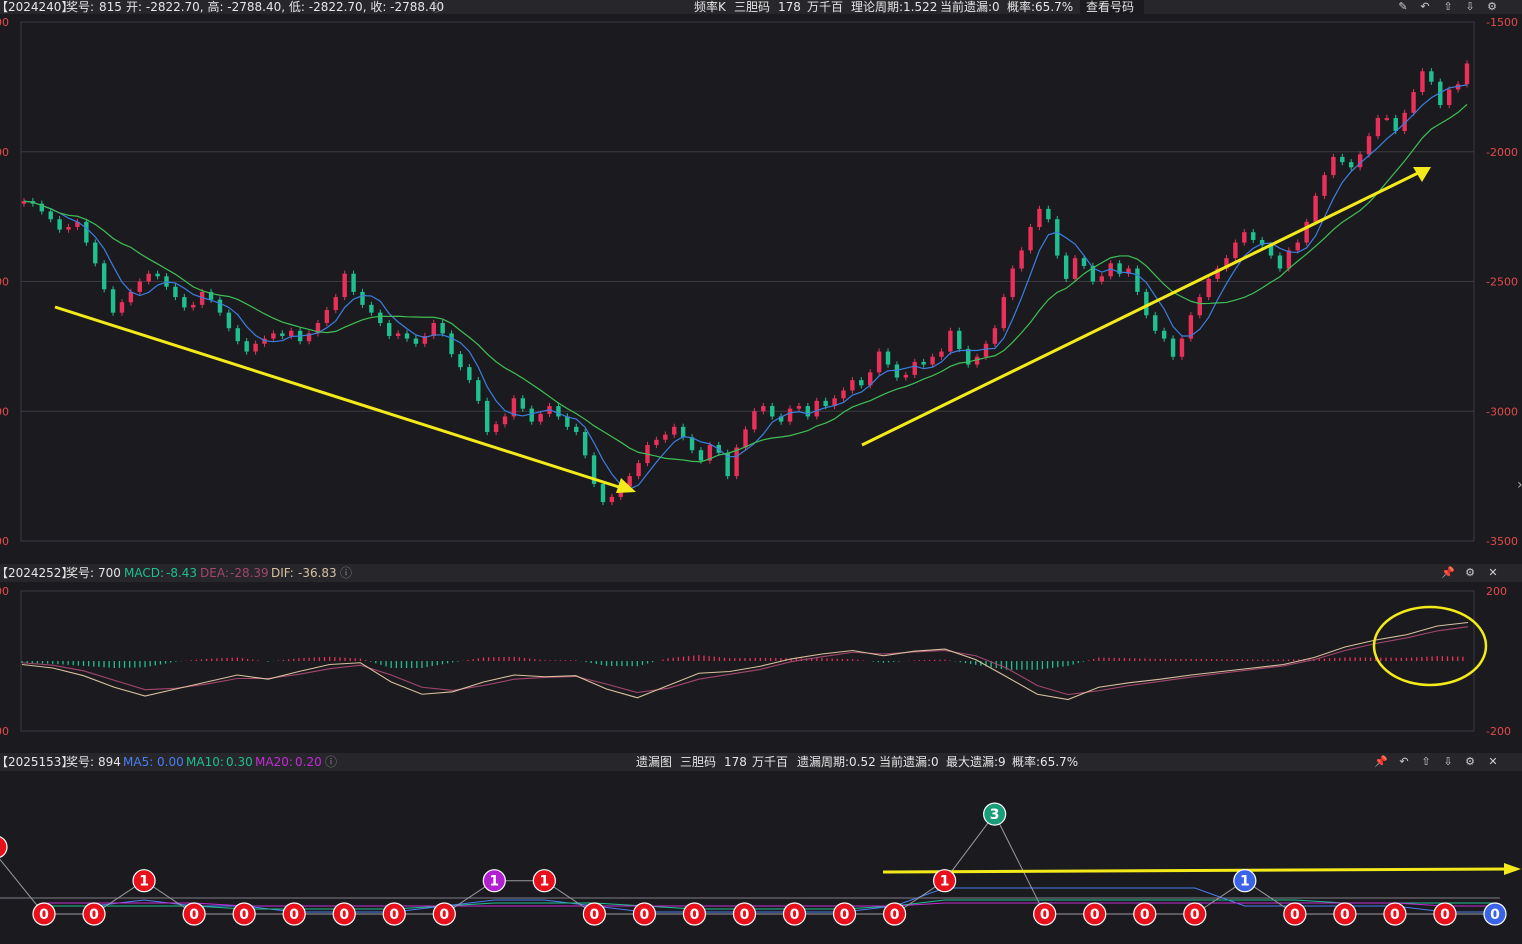 This screenshot has height=944, width=1522. What do you see at coordinates (752, 7) in the screenshot?
I see `kline-tab-2: 三胆码` at bounding box center [752, 7].